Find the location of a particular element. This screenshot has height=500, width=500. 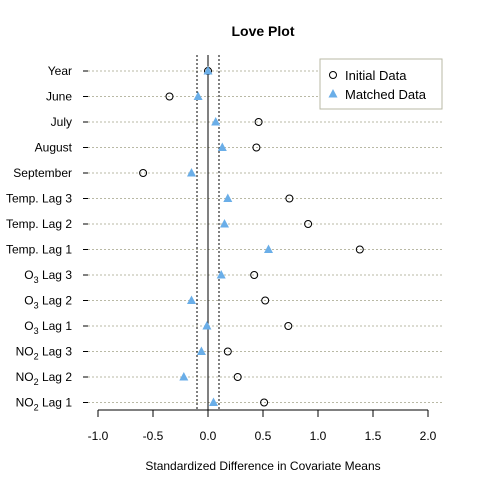

legend-label: Matched Data is located at coordinates (386, 94).